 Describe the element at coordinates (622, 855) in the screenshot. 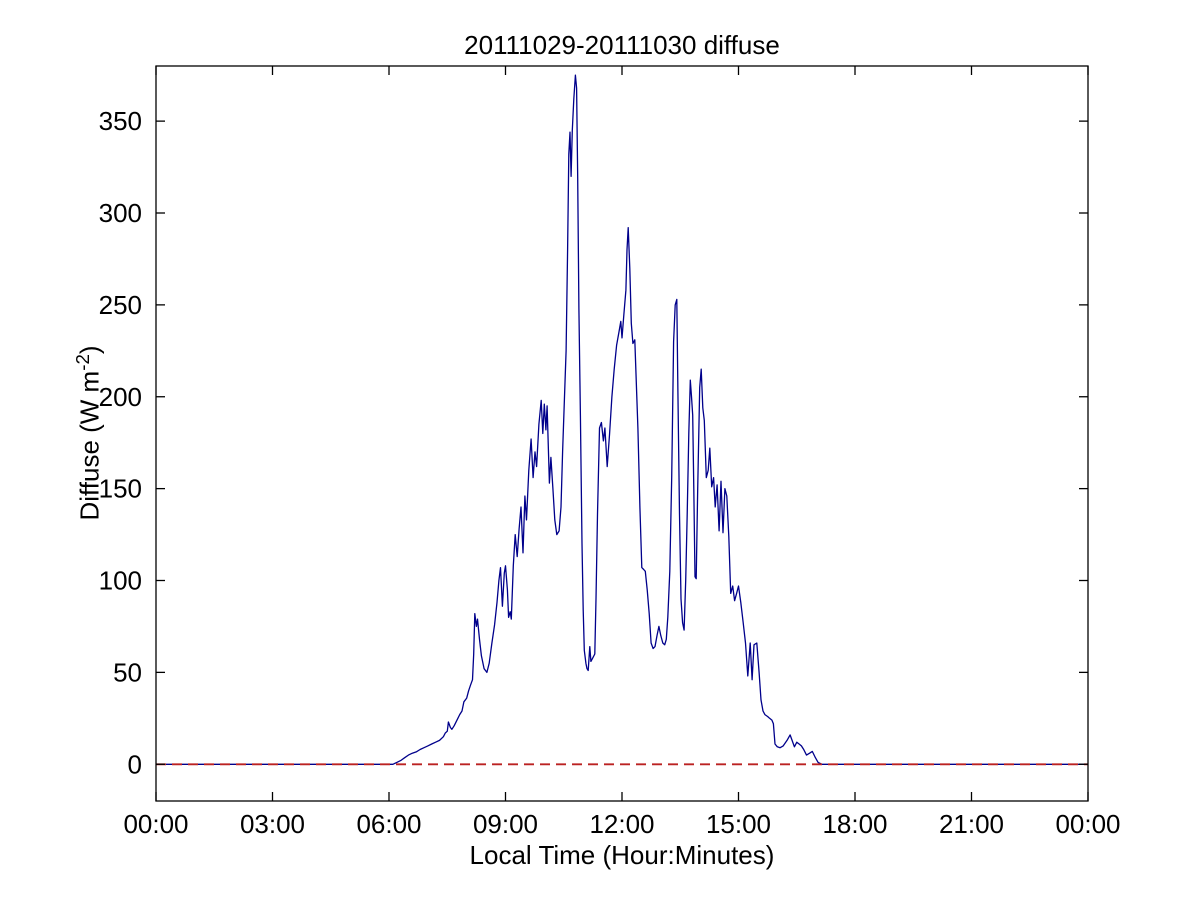

I see `x-axis-label: Local Time (Hour:Minutes)` at that location.